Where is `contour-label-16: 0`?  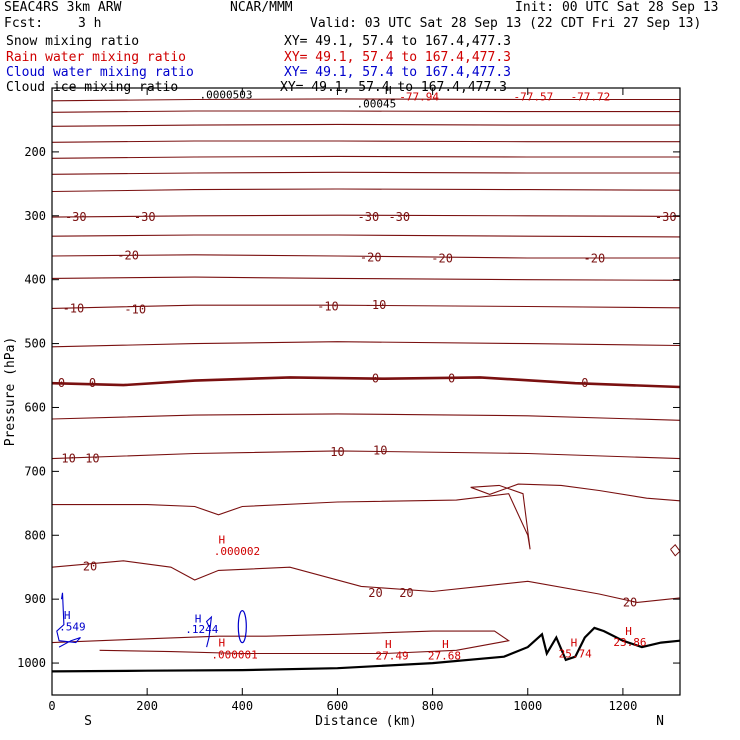 contour-label-16: 0 is located at coordinates (451, 379).